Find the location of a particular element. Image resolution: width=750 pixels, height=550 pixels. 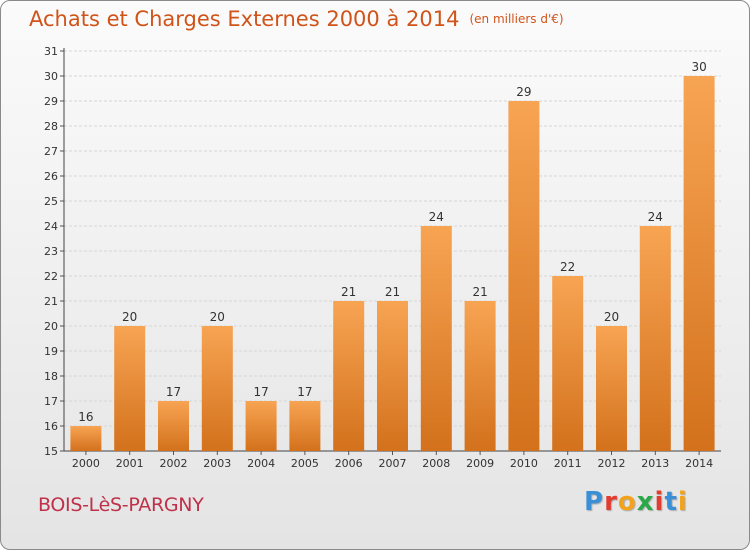

data-label-2009: 21 is located at coordinates (479, 292).